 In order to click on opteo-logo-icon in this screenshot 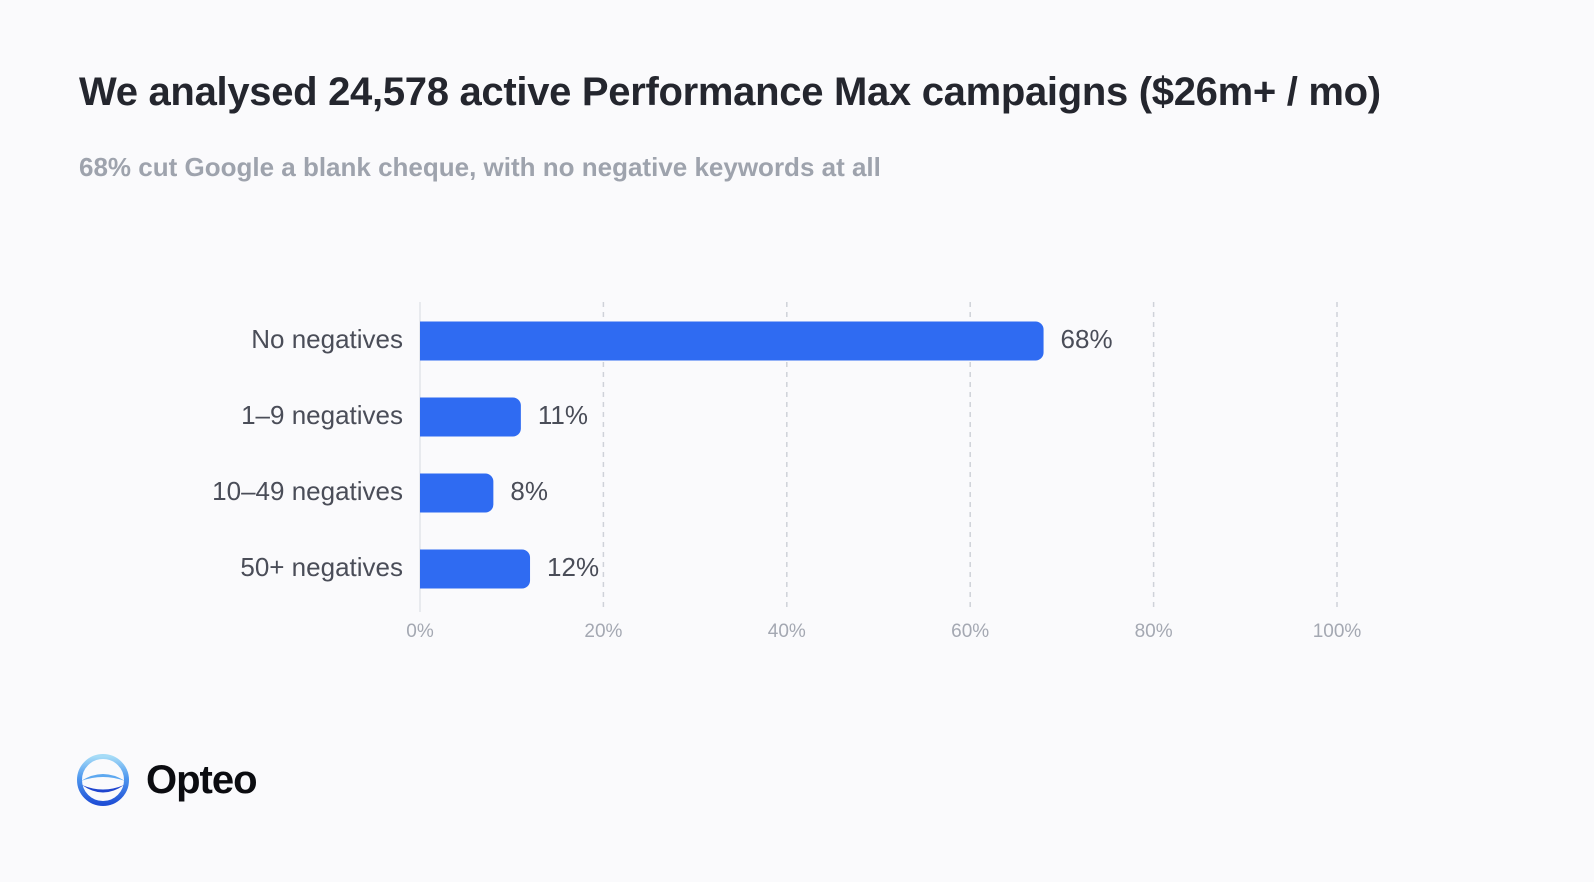, I will do `click(103, 780)`.